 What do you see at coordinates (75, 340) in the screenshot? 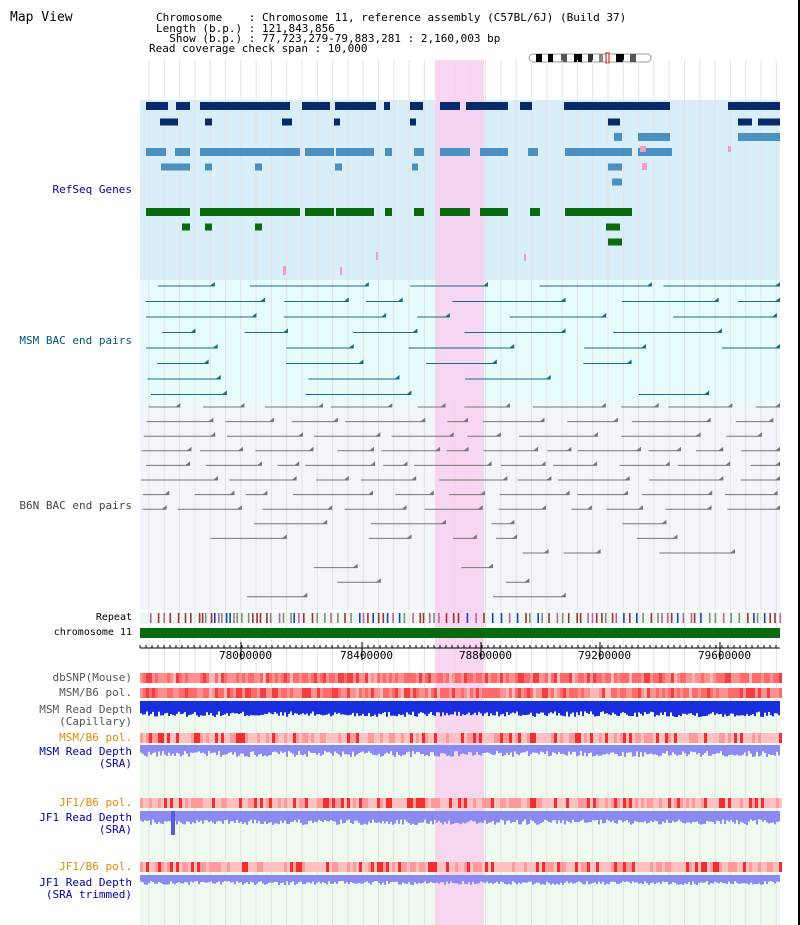
I see `track-label-msm-bac: MSM BAC end pairs` at bounding box center [75, 340].